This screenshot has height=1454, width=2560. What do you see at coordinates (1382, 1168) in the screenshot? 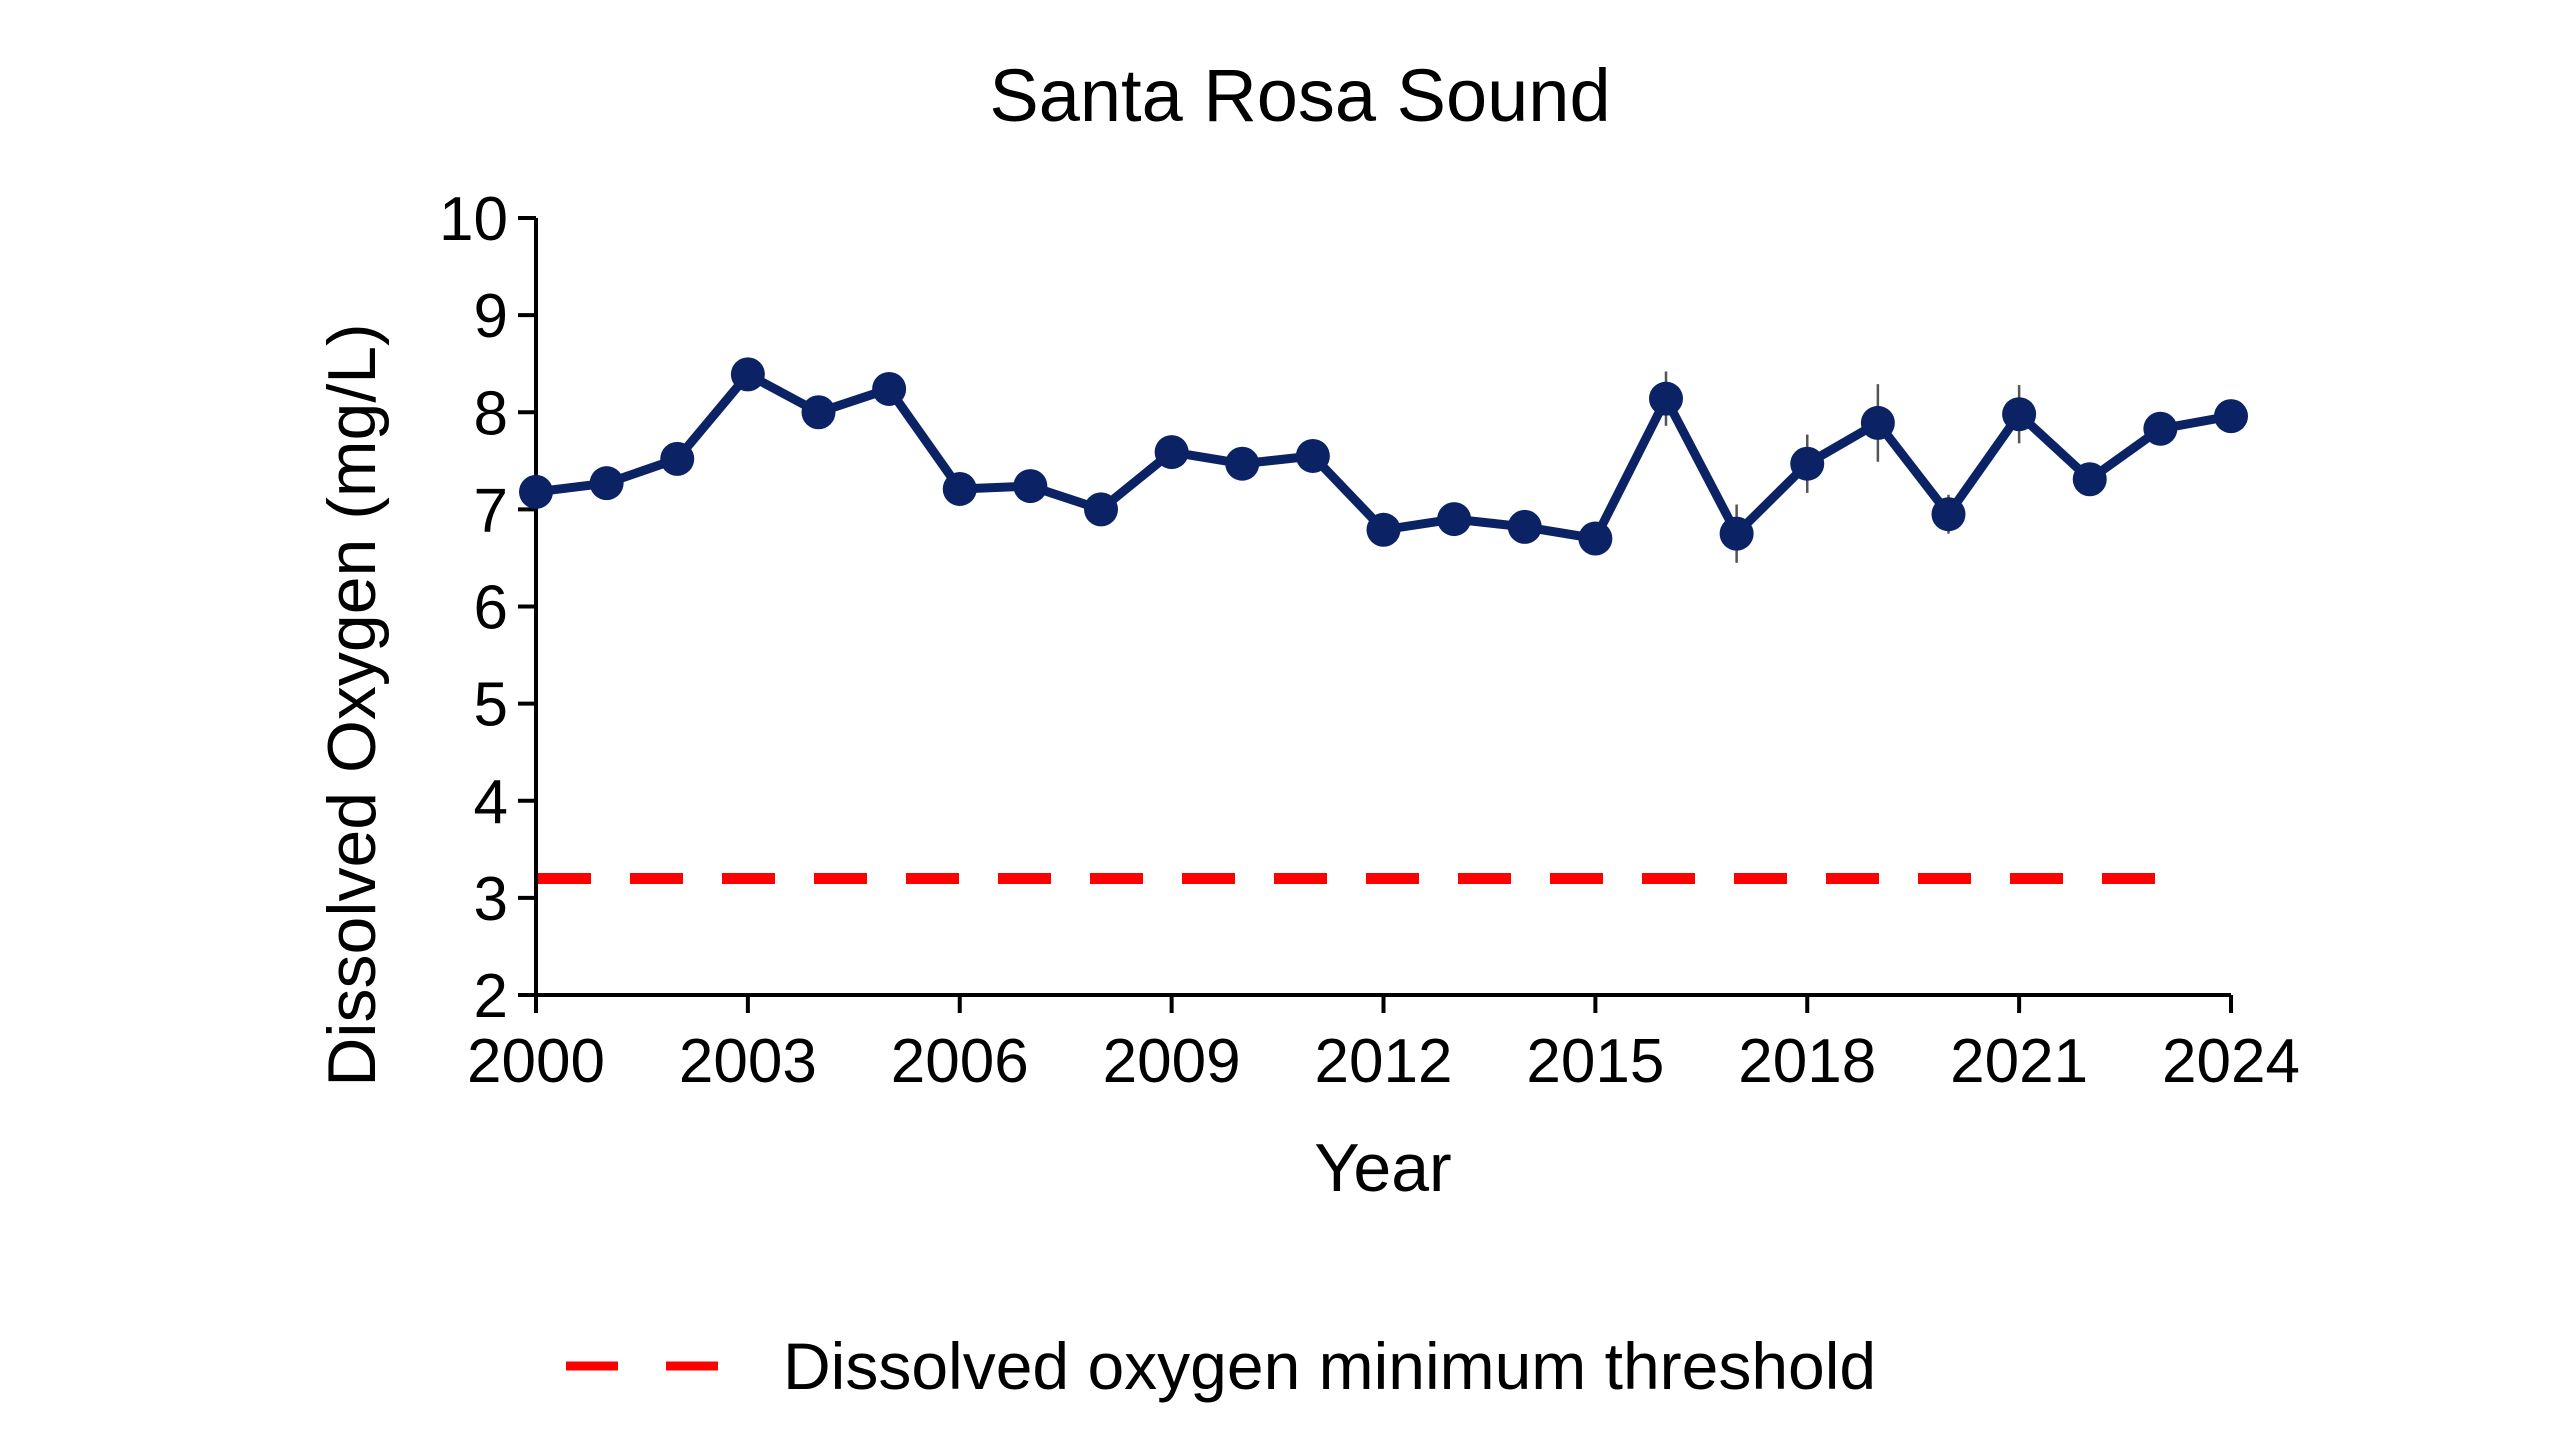
I see `x-axis-label: Year` at bounding box center [1382, 1168].